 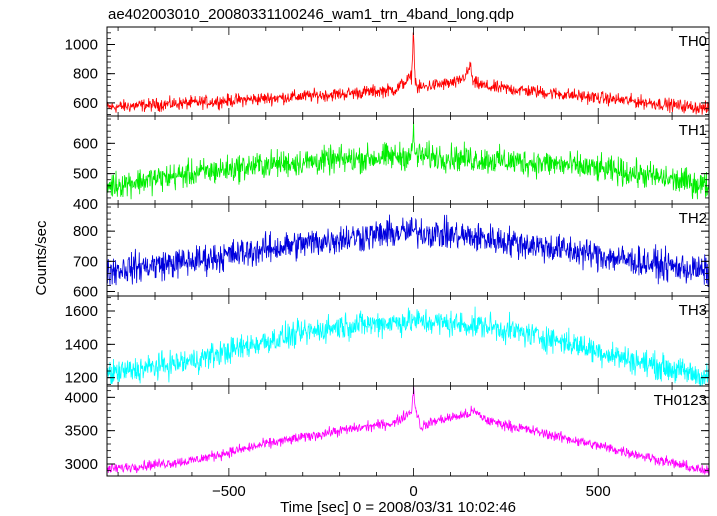 What do you see at coordinates (693, 41) in the screenshot?
I see `series-th0-label: TH0` at bounding box center [693, 41].